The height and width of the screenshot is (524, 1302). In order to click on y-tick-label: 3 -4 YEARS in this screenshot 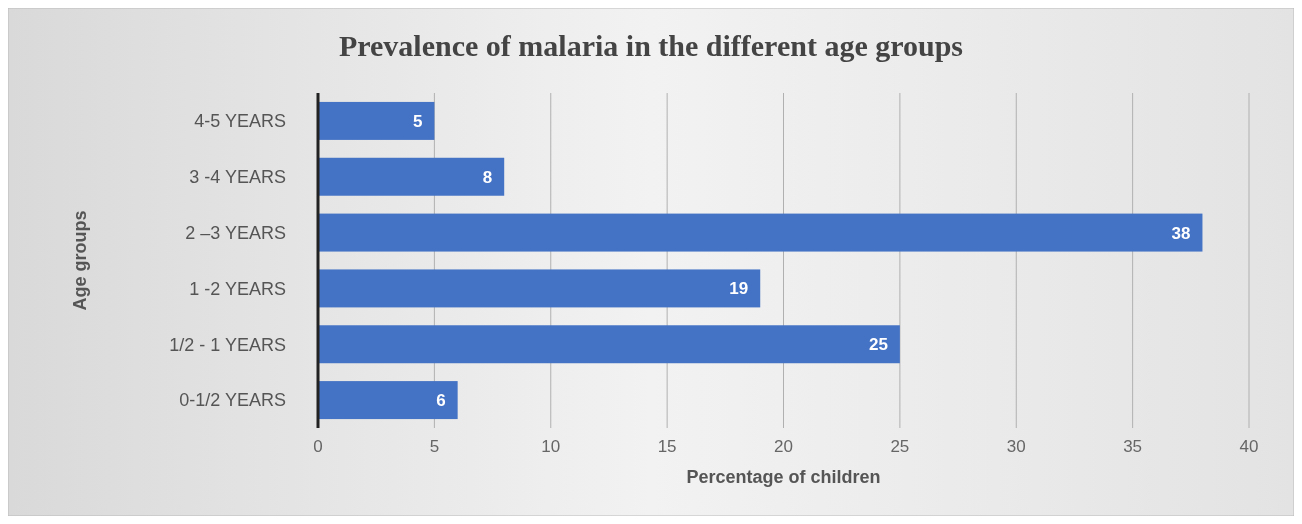, I will do `click(237, 177)`.